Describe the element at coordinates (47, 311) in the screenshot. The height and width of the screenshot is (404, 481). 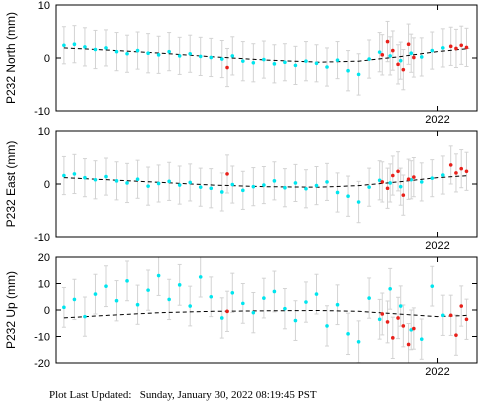
I see `up-ytick-label: 0` at that location.